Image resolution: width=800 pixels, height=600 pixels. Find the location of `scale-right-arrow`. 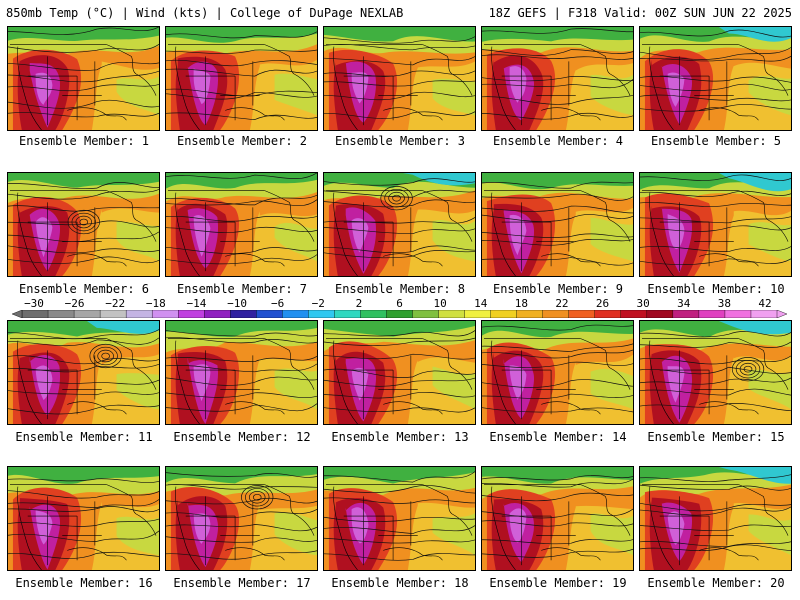

scale-right-arrow is located at coordinates (781, 314).